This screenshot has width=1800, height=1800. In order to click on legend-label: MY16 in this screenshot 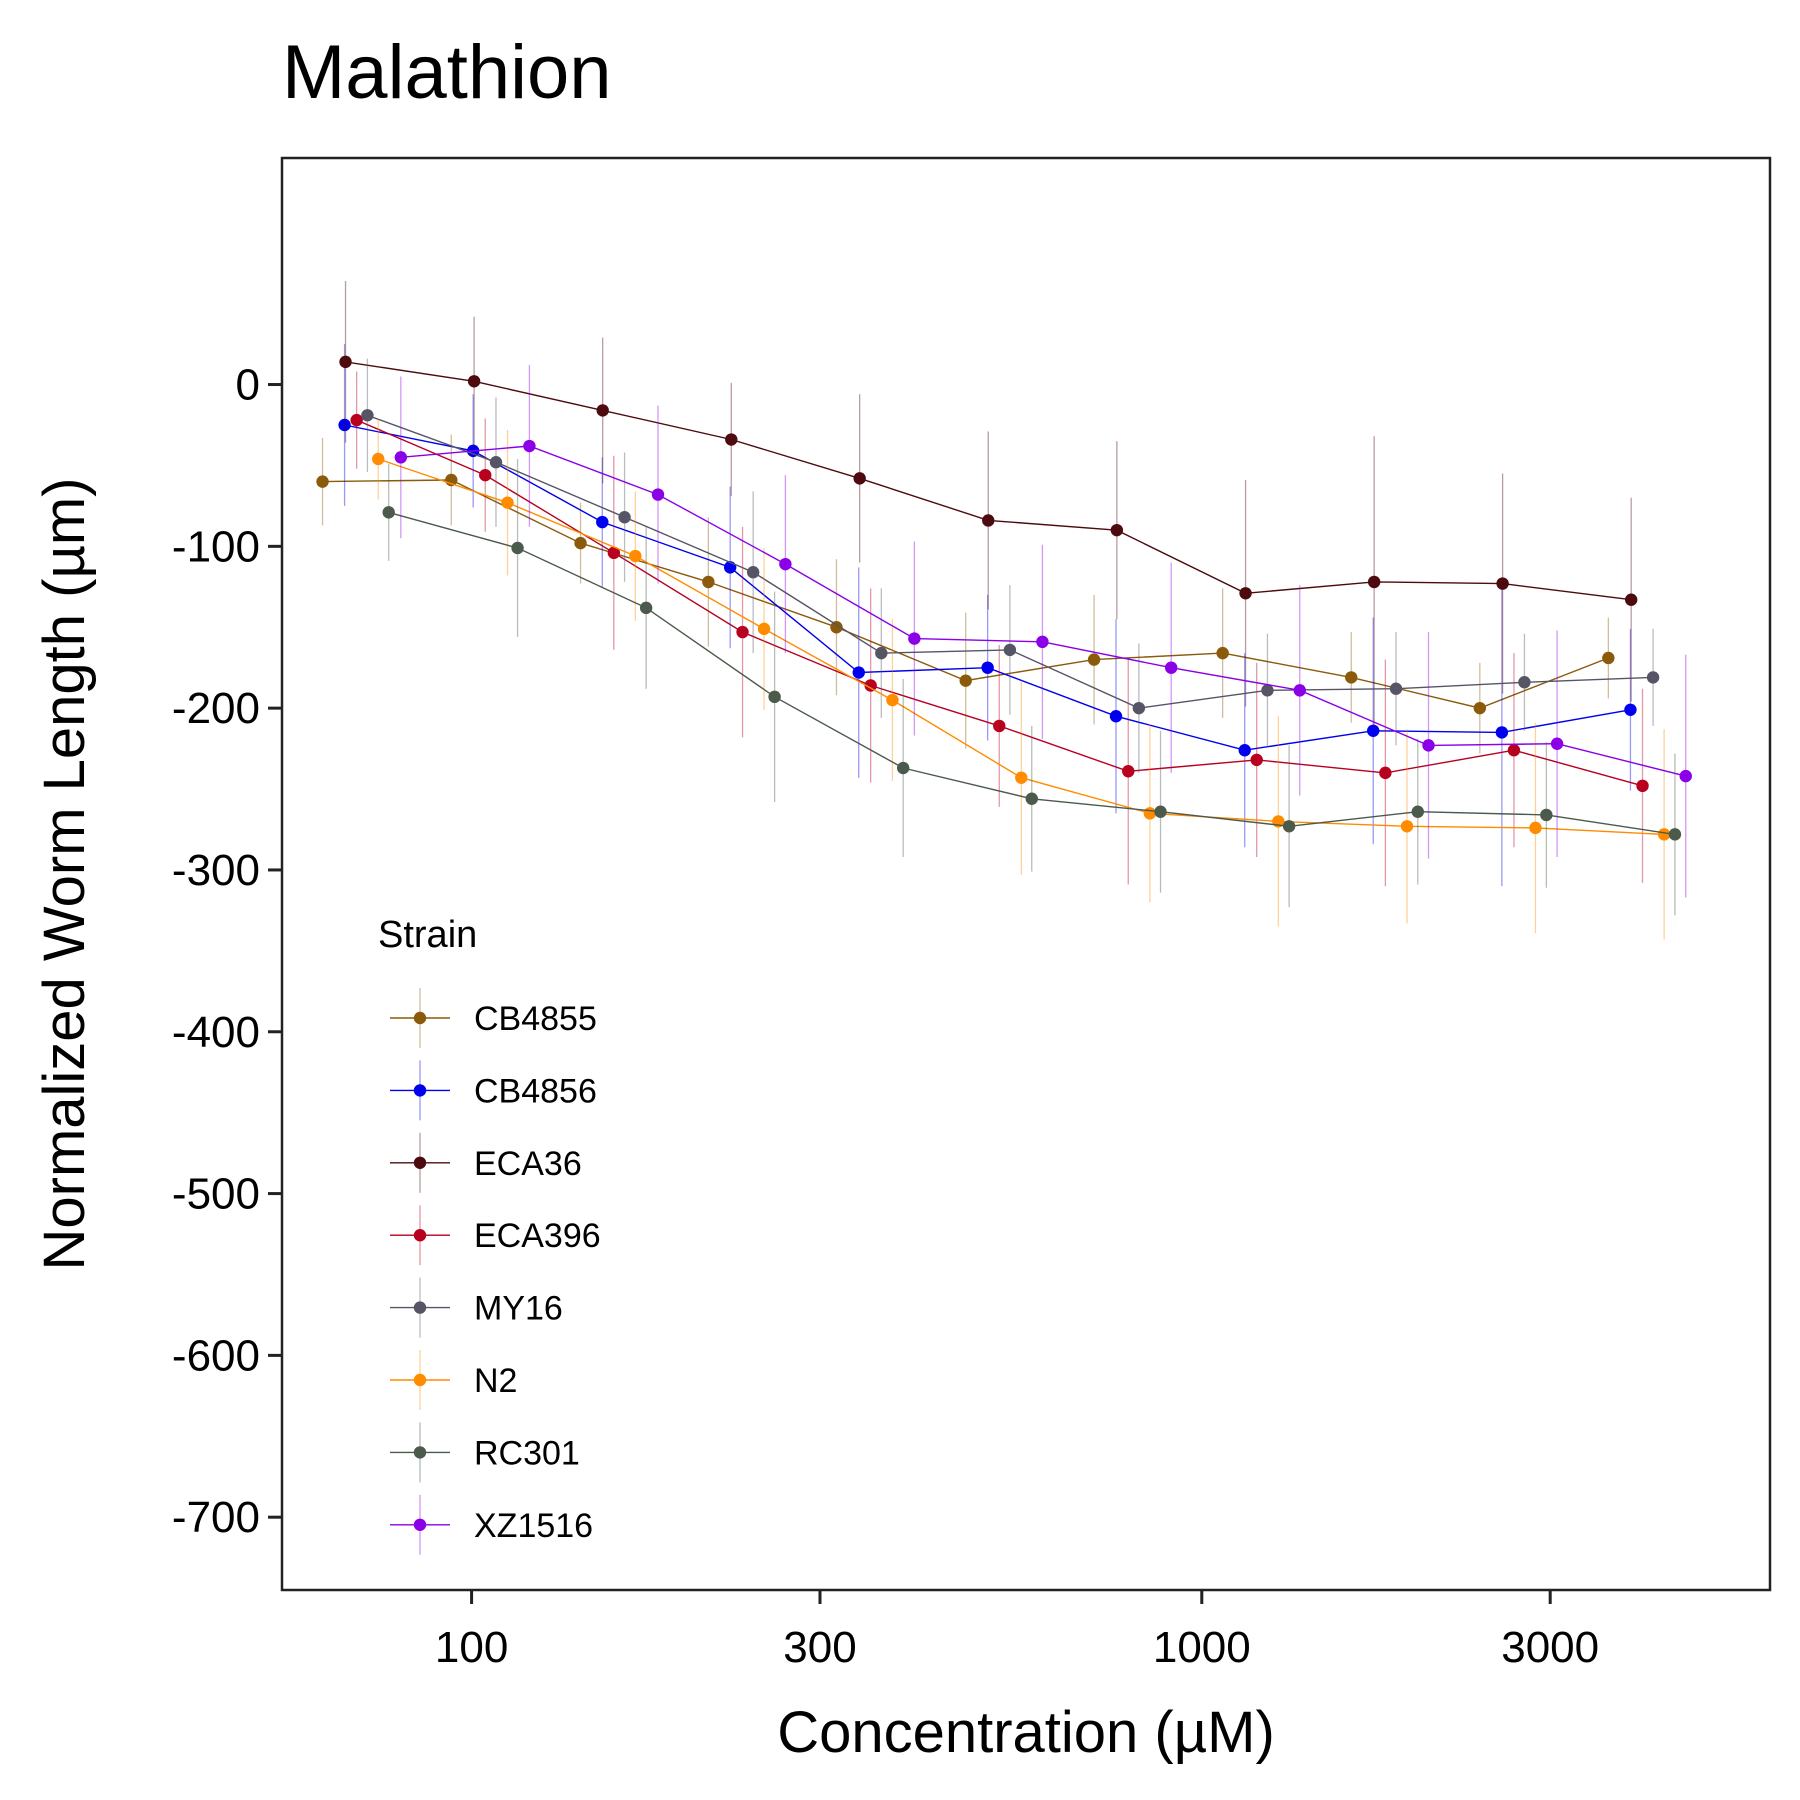, I will do `click(518, 1309)`.